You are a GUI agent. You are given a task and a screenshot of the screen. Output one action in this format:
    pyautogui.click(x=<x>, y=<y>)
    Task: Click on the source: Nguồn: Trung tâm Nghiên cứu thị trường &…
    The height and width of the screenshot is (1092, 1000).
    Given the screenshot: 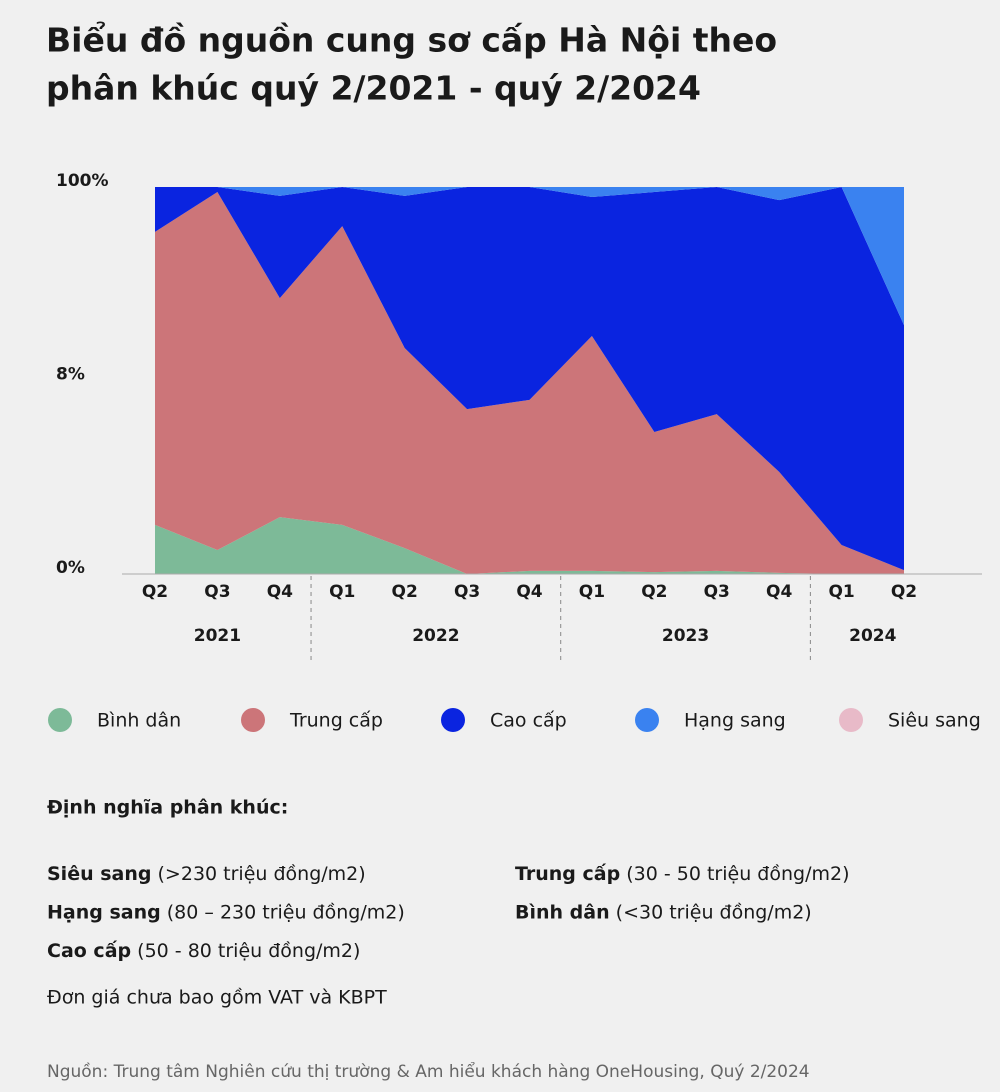 What is the action you would take?
    pyautogui.click(x=428, y=1071)
    